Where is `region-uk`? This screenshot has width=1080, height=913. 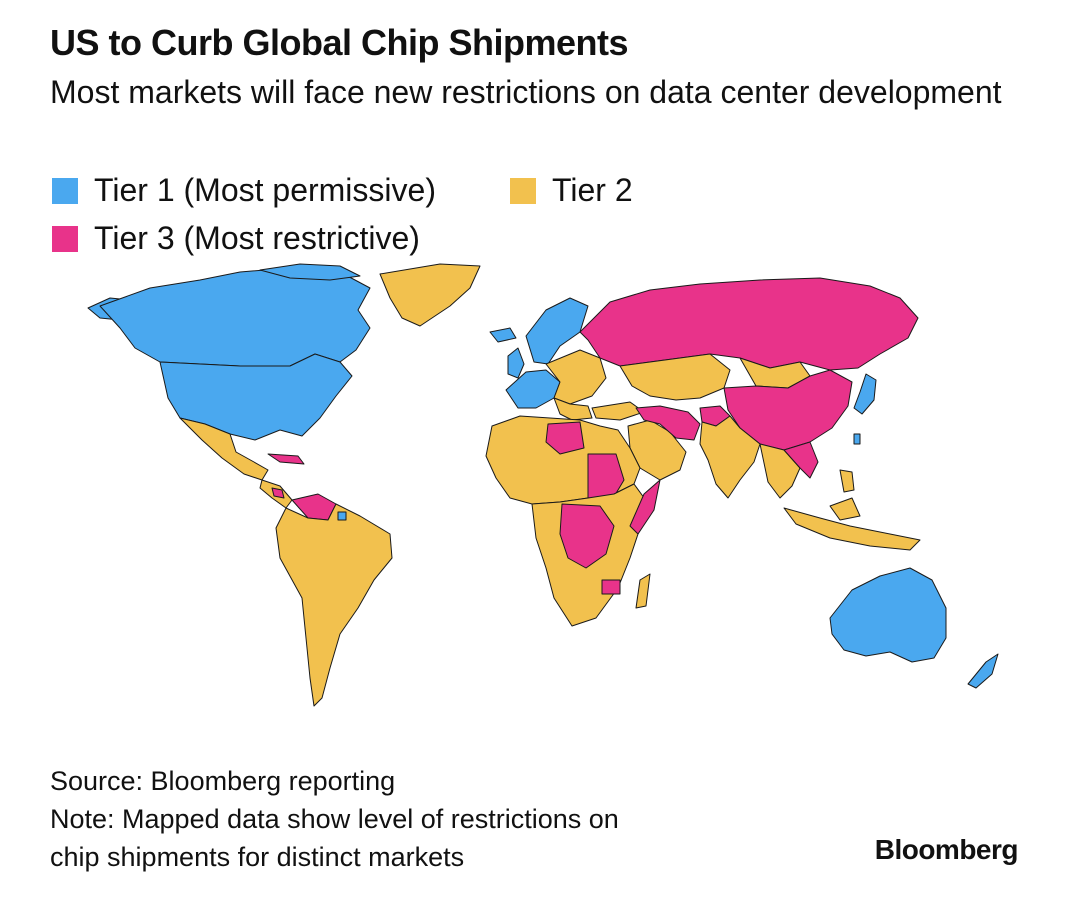 region-uk is located at coordinates (516, 363).